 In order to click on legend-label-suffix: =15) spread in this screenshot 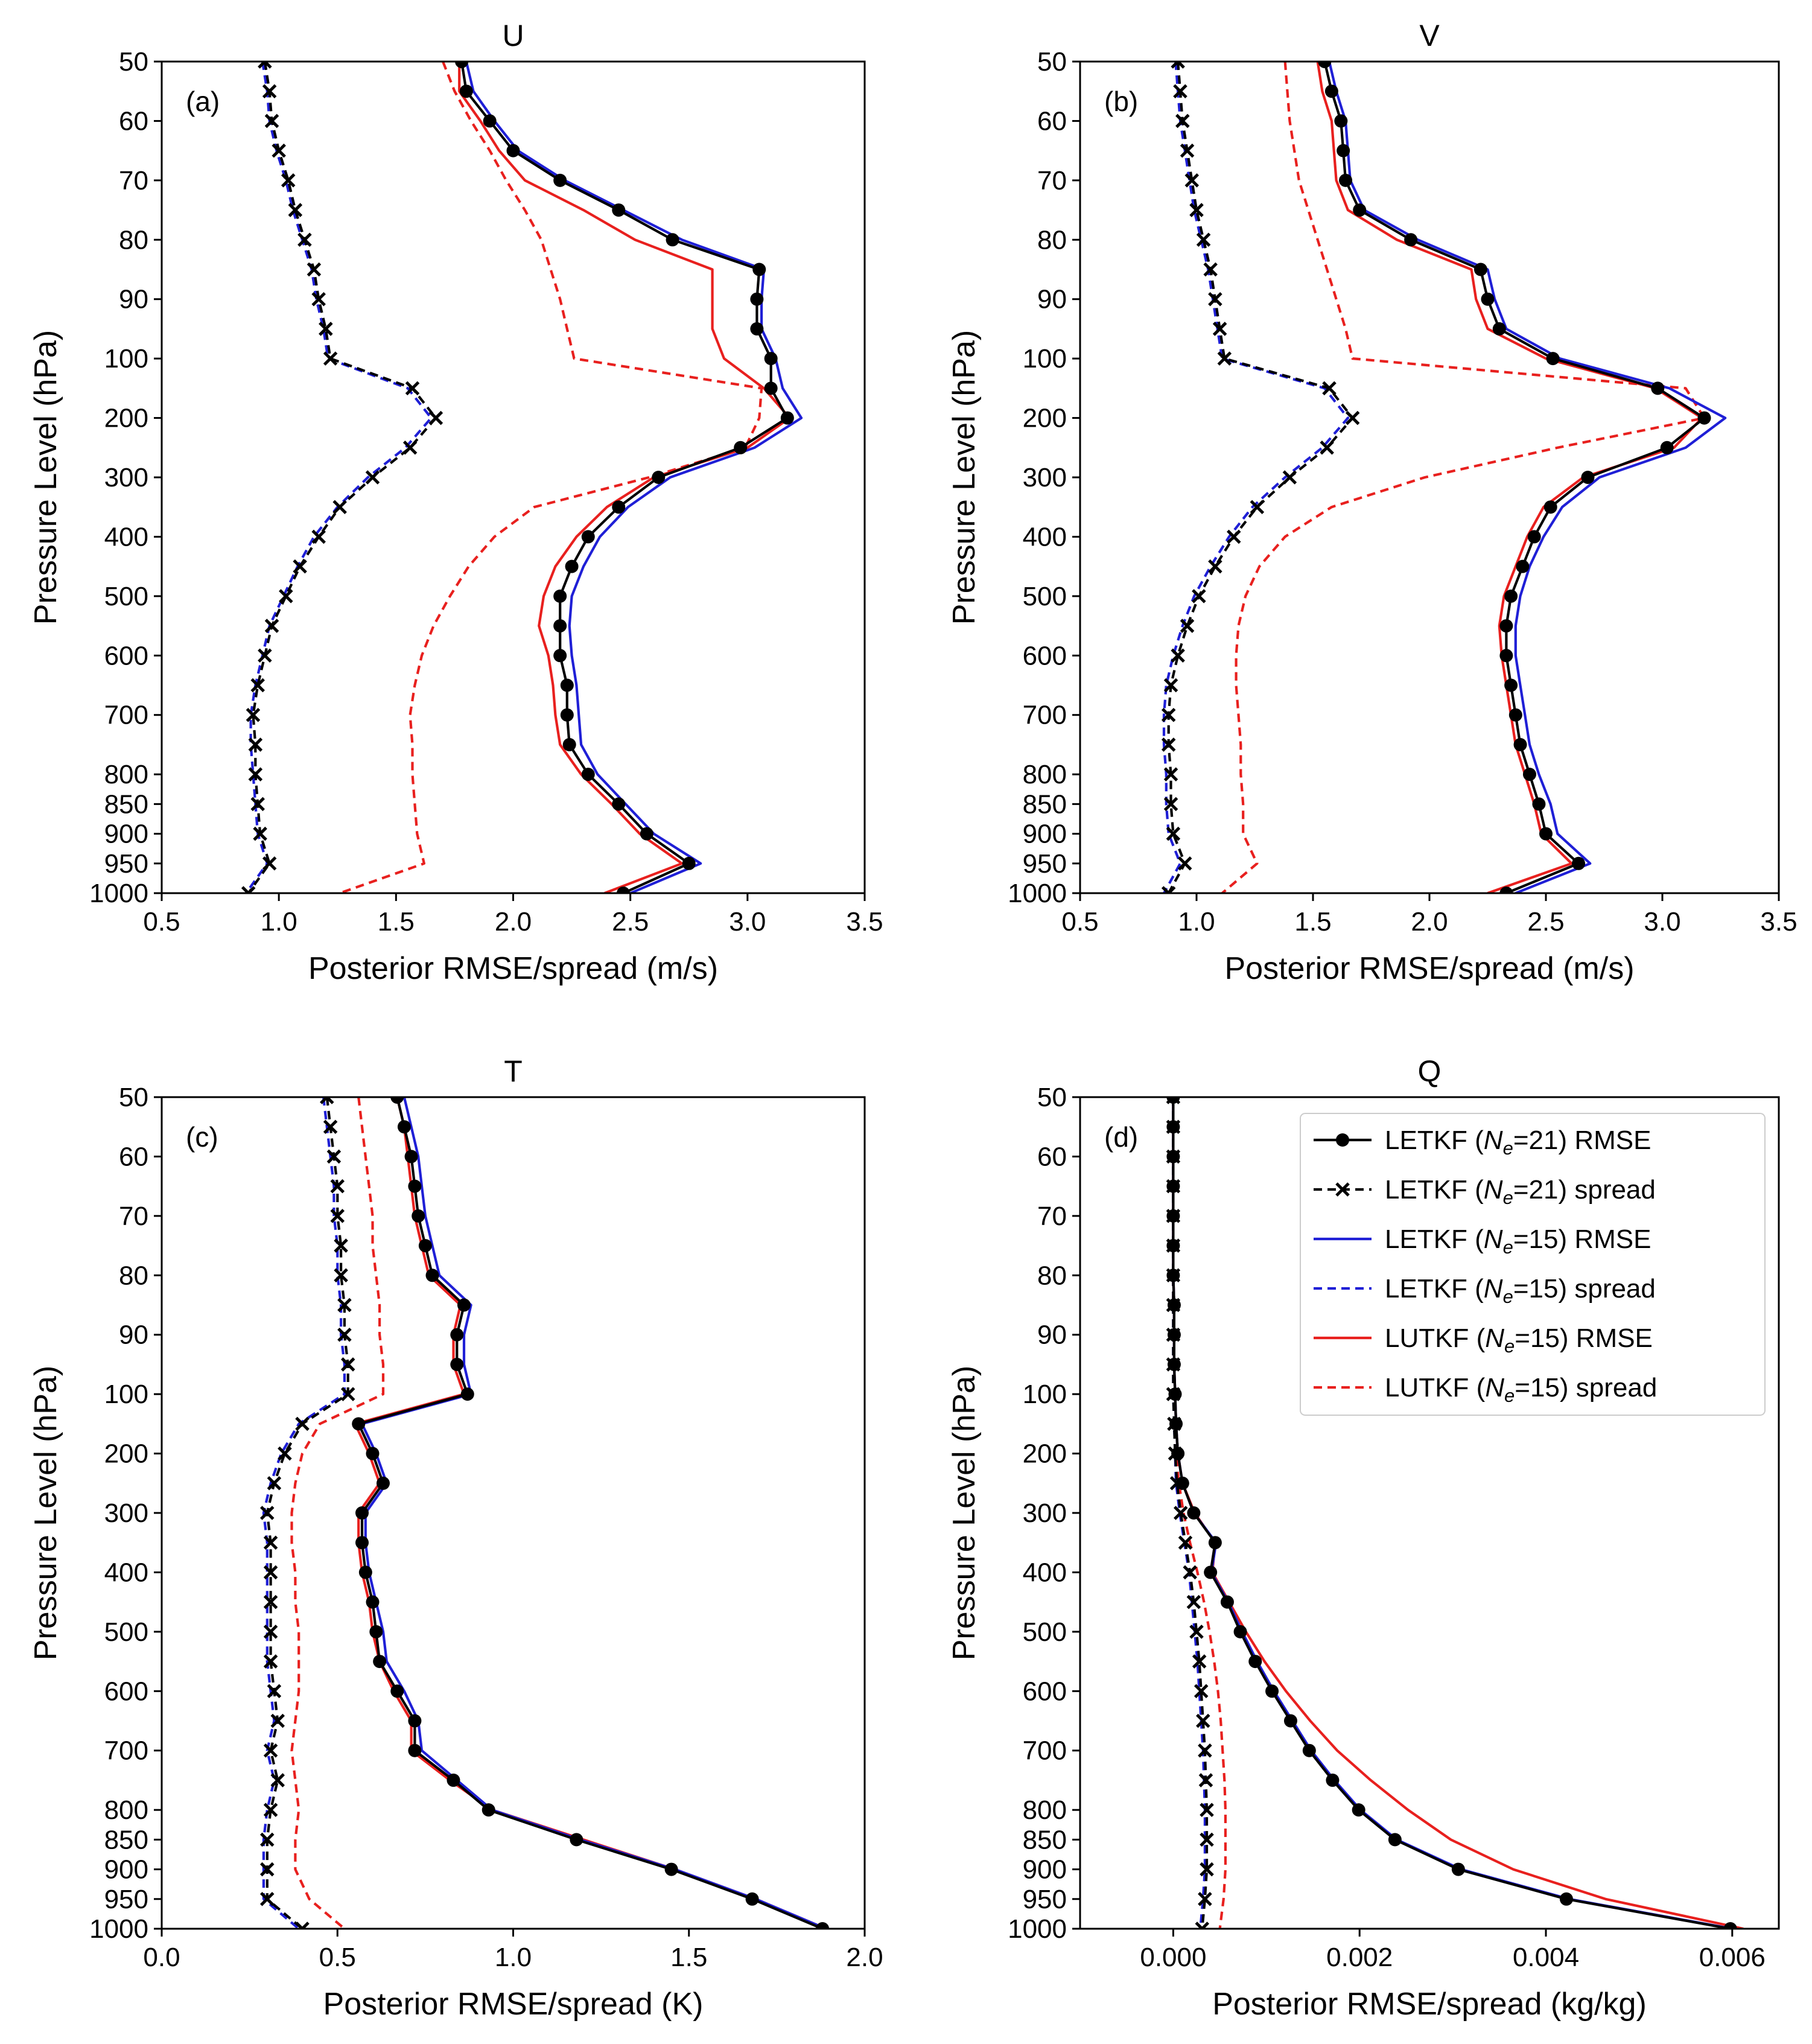, I will do `click(1586, 1387)`.